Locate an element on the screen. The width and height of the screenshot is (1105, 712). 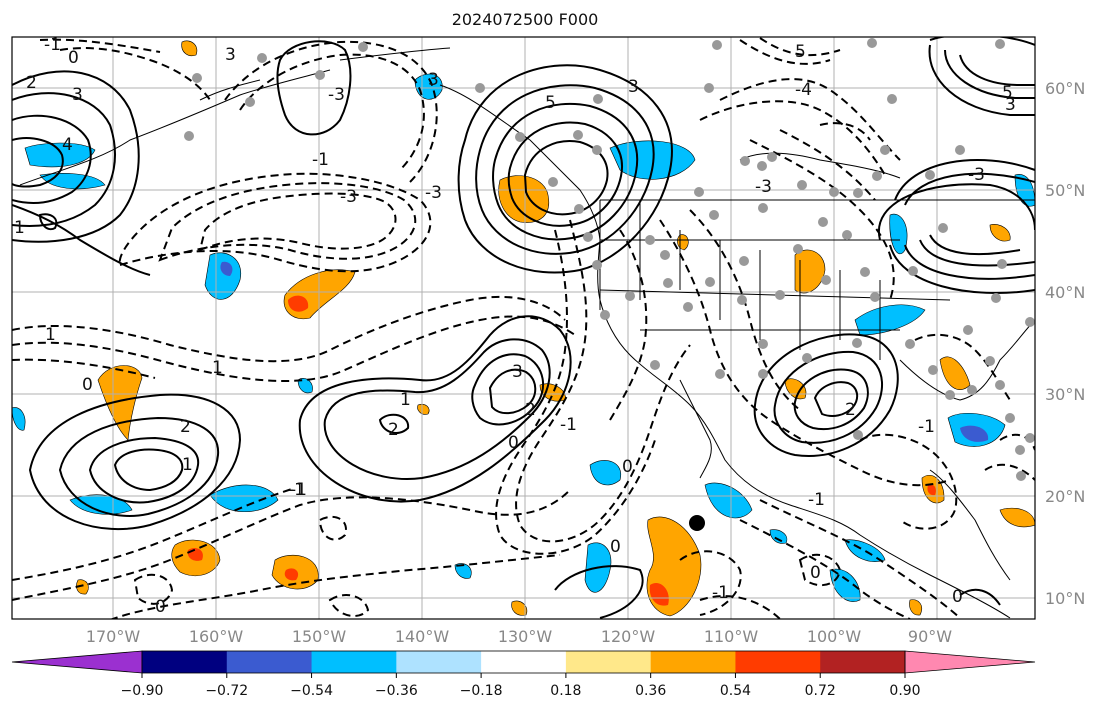
colorbar-tick-label: 0.72 is located at coordinates (820, 691).